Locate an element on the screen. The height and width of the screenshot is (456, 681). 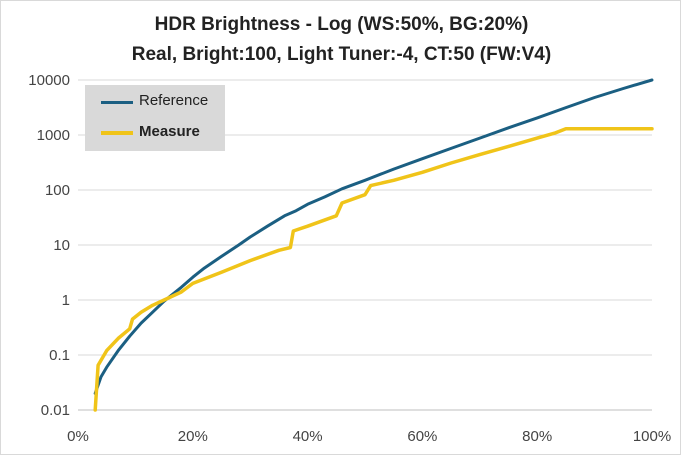
chart-title: HDR Brightness - Log (WS:50%, BG:20%) is located at coordinates (341, 24).